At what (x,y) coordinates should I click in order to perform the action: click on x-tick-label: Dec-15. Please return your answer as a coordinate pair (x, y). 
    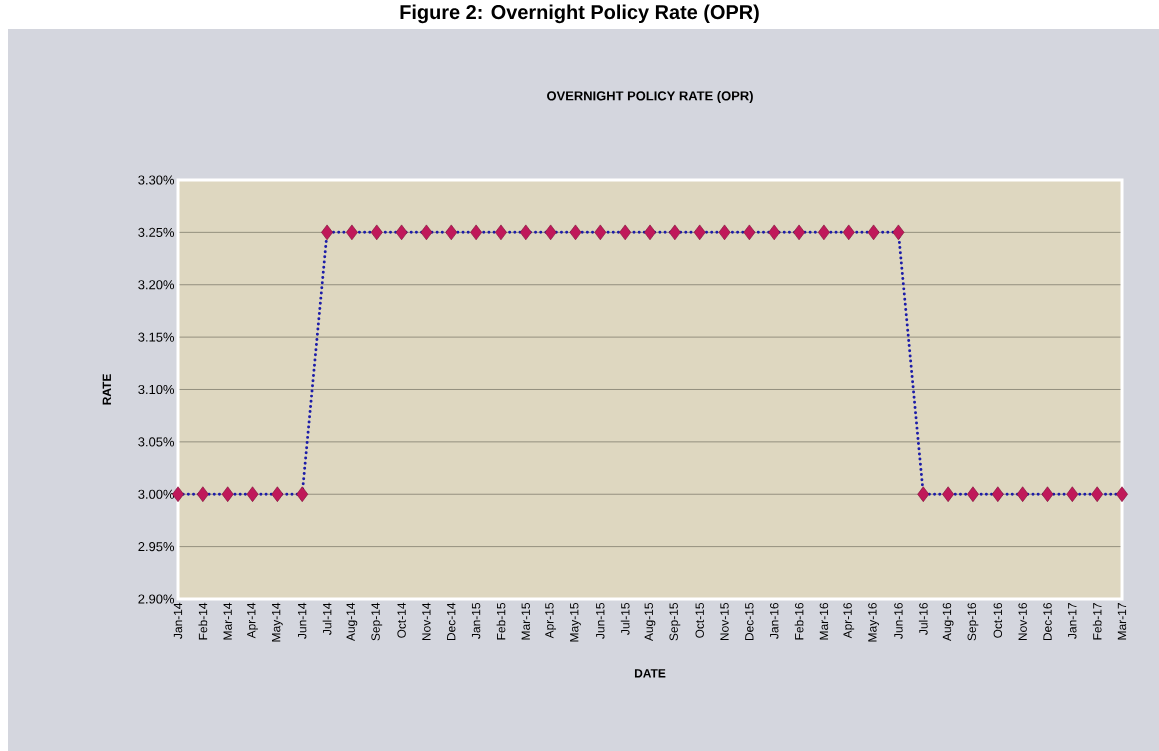
    Looking at the image, I should click on (749, 622).